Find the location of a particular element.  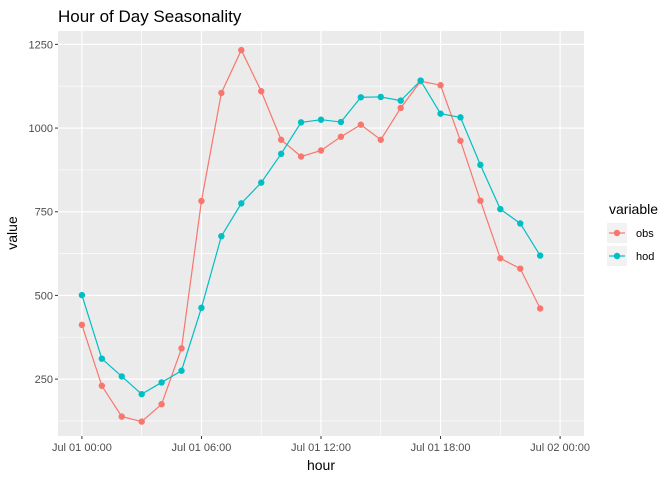

y-tick-label: 500 is located at coordinates (44, 296).